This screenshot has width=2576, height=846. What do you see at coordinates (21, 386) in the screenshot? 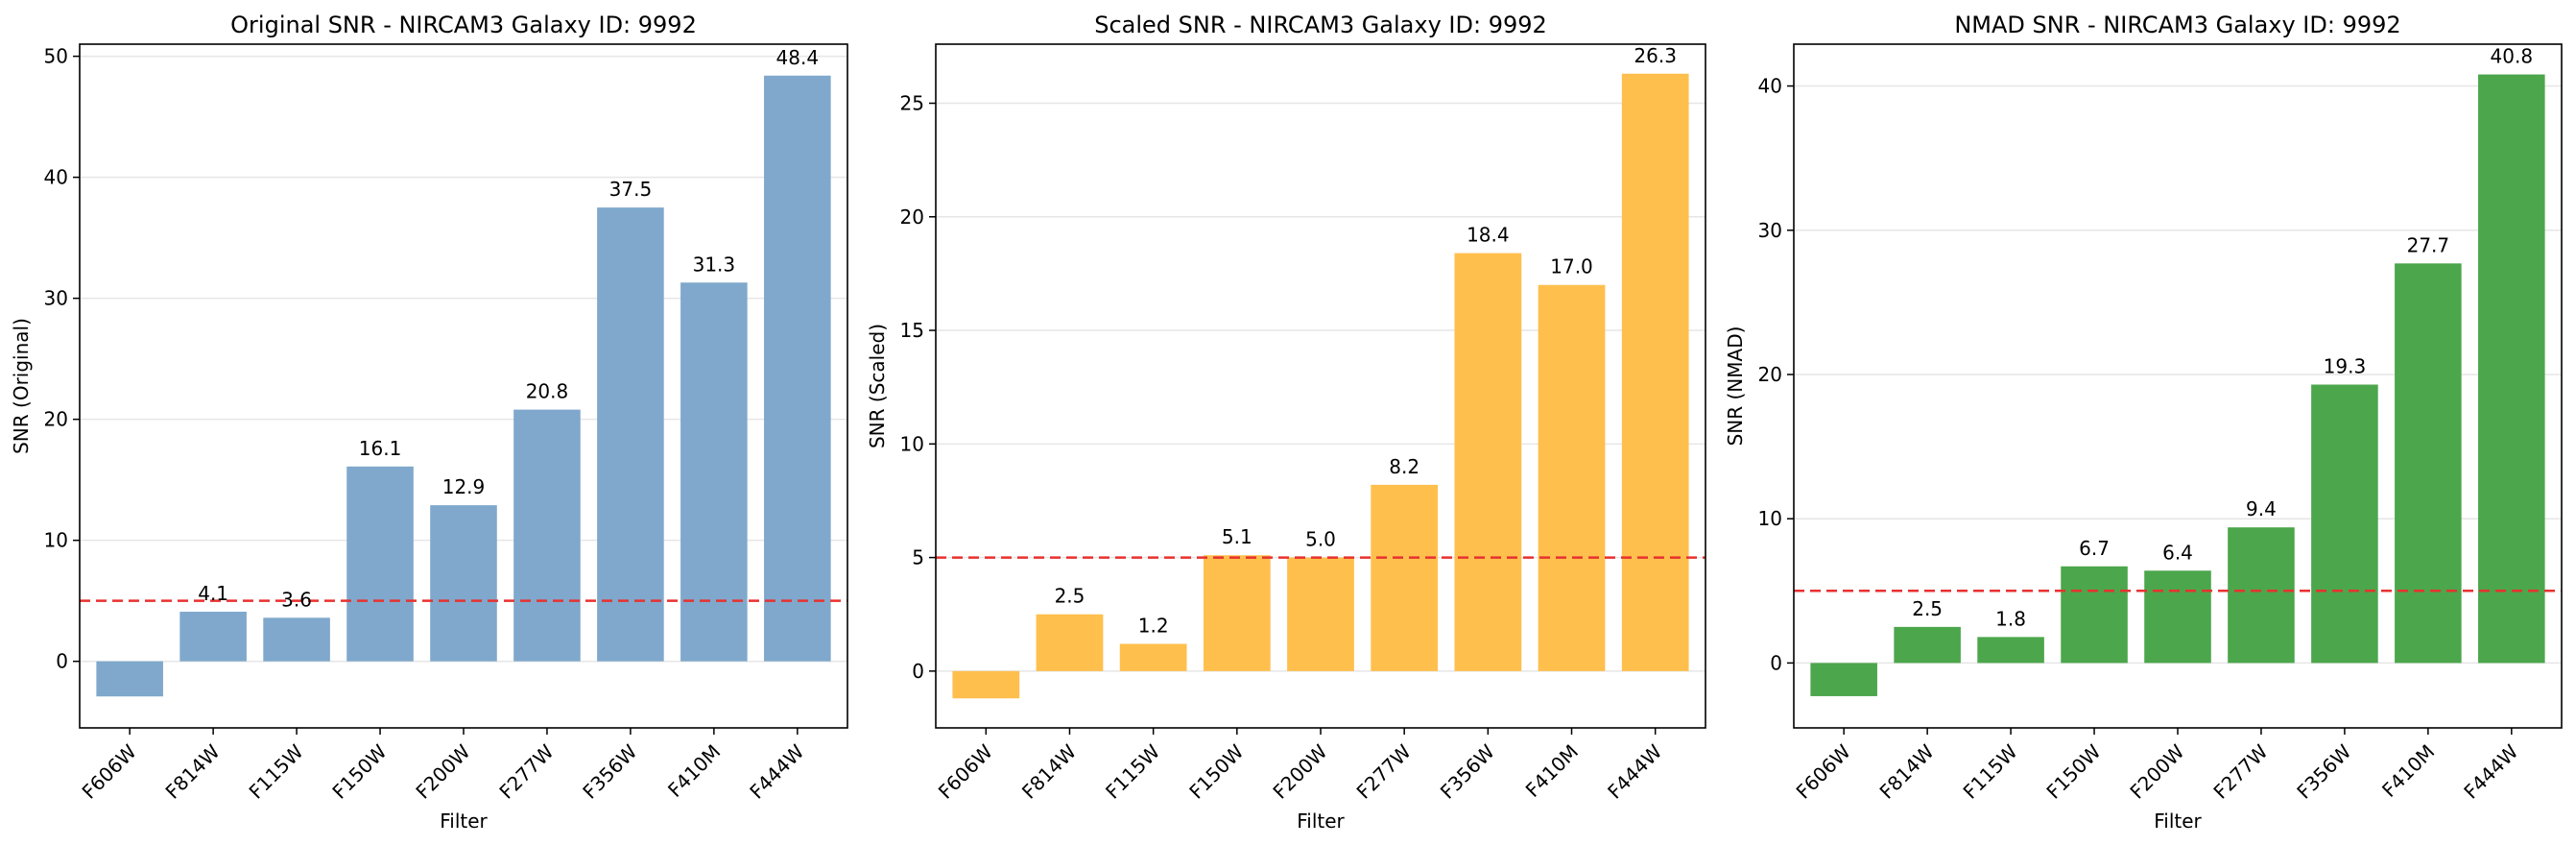
I see `y-axis-label: SNR (Original)` at bounding box center [21, 386].